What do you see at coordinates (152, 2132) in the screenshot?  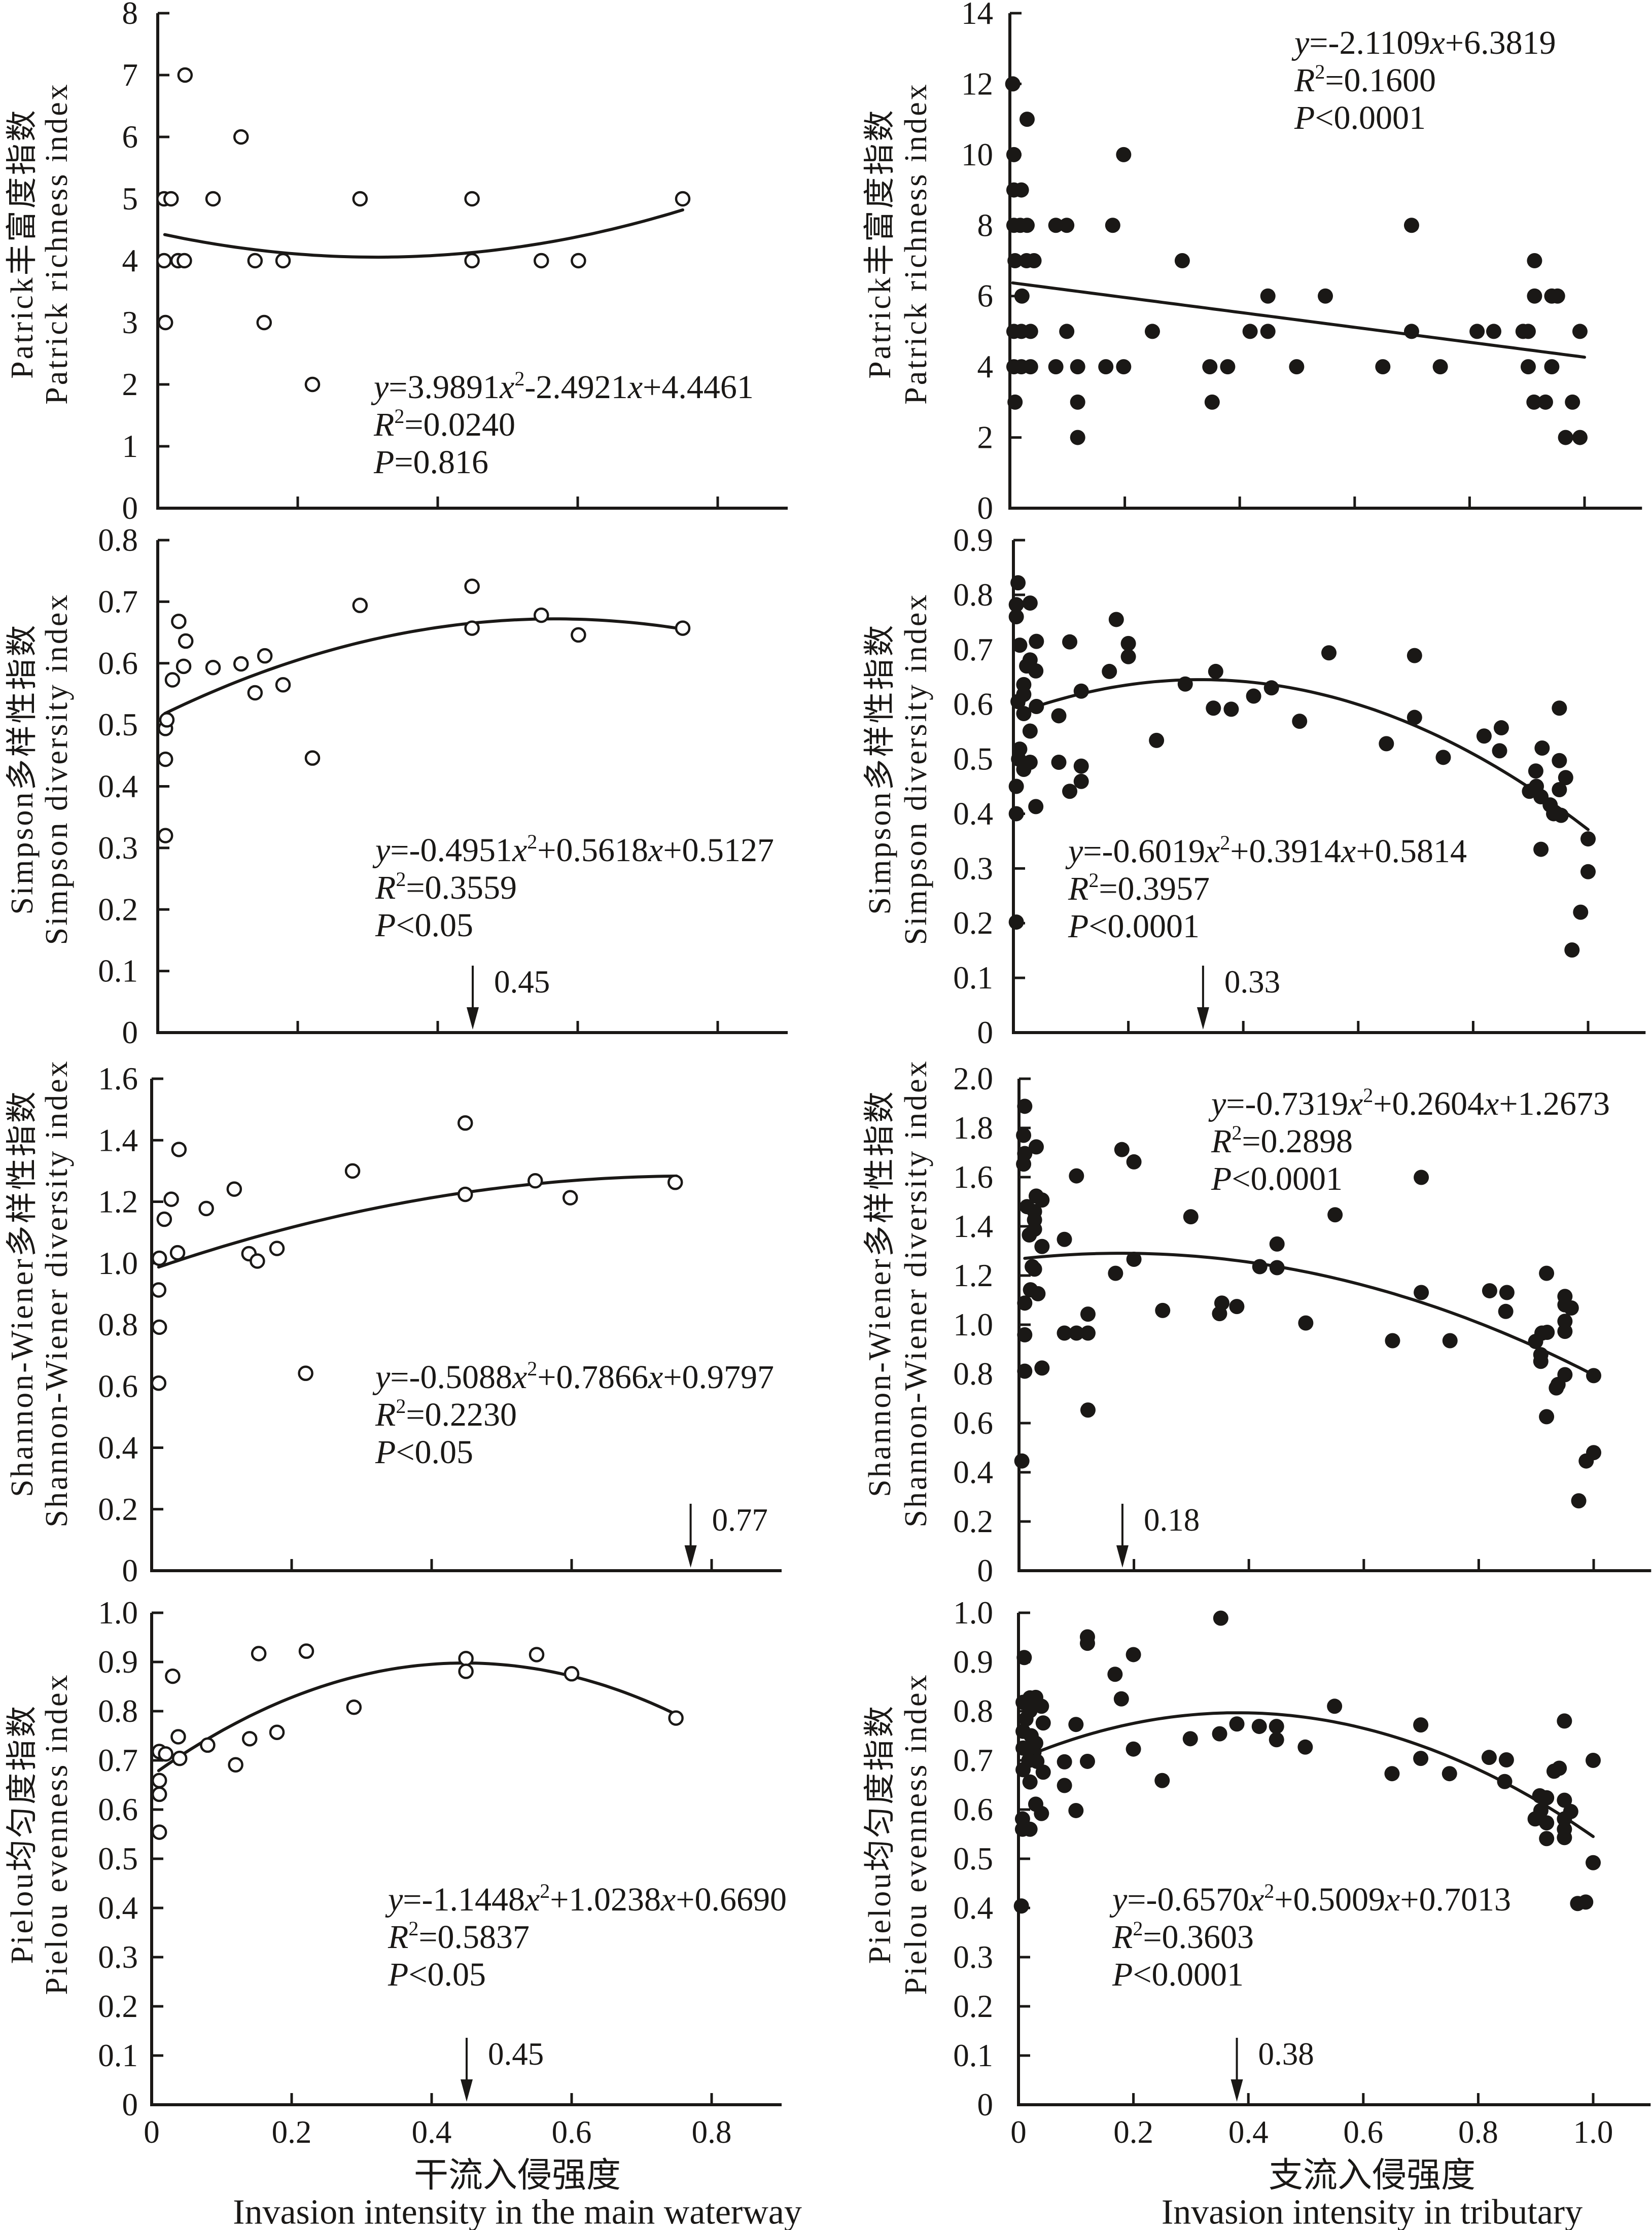 I see `x-tick-label: 0` at bounding box center [152, 2132].